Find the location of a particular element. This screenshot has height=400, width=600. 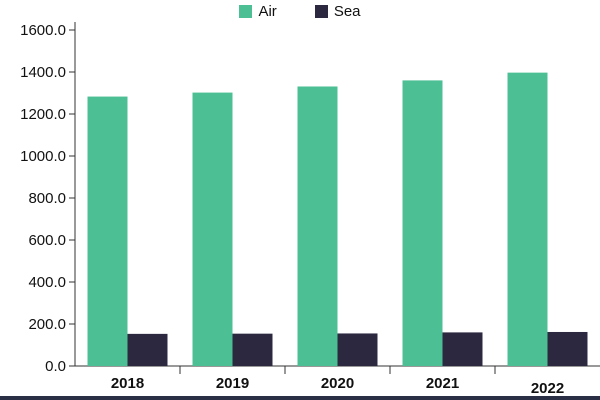

bar-sea-2020 is located at coordinates (357, 349).